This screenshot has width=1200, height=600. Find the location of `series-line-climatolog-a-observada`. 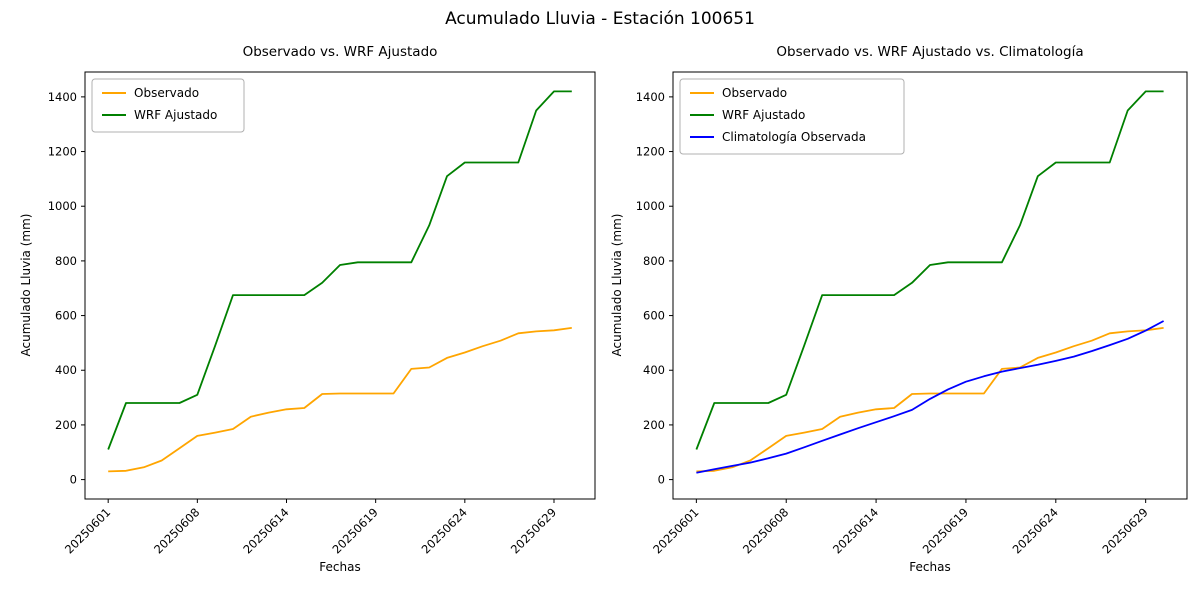

series-line-climatolog-a-observada is located at coordinates (930, 397).